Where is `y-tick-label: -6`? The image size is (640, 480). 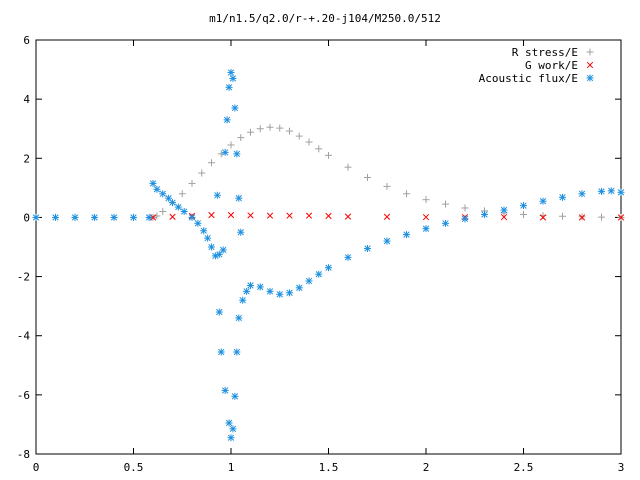 y-tick-label: -6 is located at coordinates (23, 395).